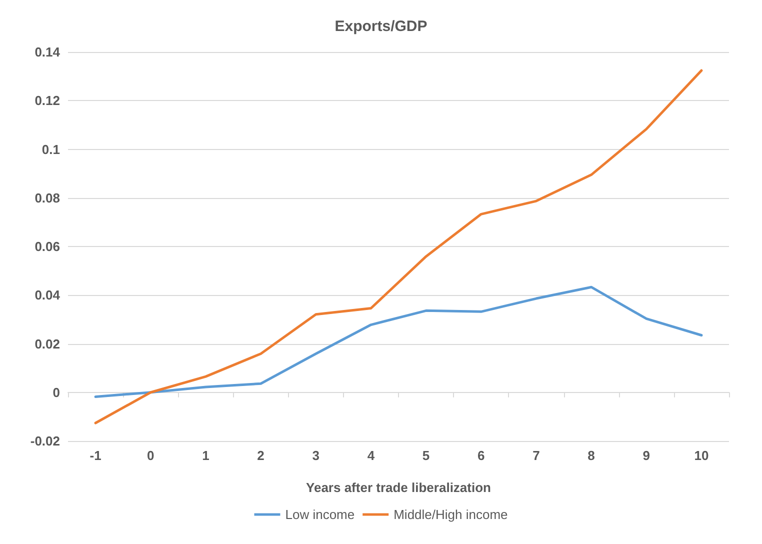 Image resolution: width=762 pixels, height=544 pixels. What do you see at coordinates (45, 441) in the screenshot?
I see `y-tick-label: -0.02` at bounding box center [45, 441].